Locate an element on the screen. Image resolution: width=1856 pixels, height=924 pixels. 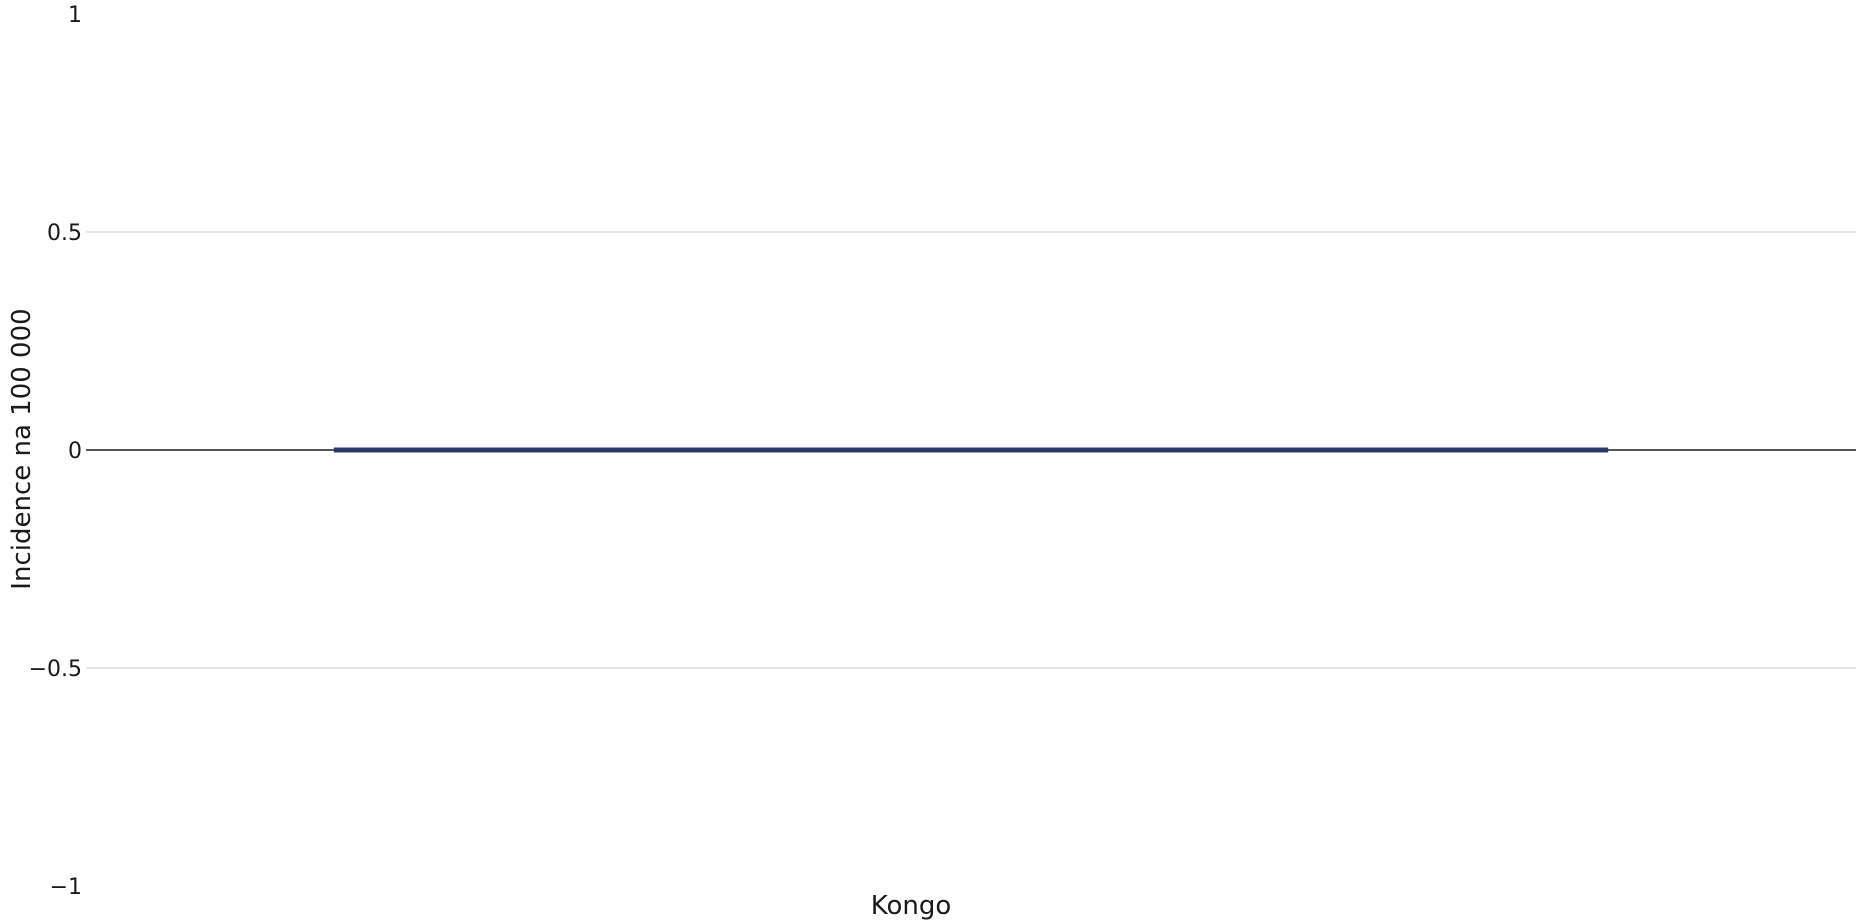
bars is located at coordinates (971, 450).